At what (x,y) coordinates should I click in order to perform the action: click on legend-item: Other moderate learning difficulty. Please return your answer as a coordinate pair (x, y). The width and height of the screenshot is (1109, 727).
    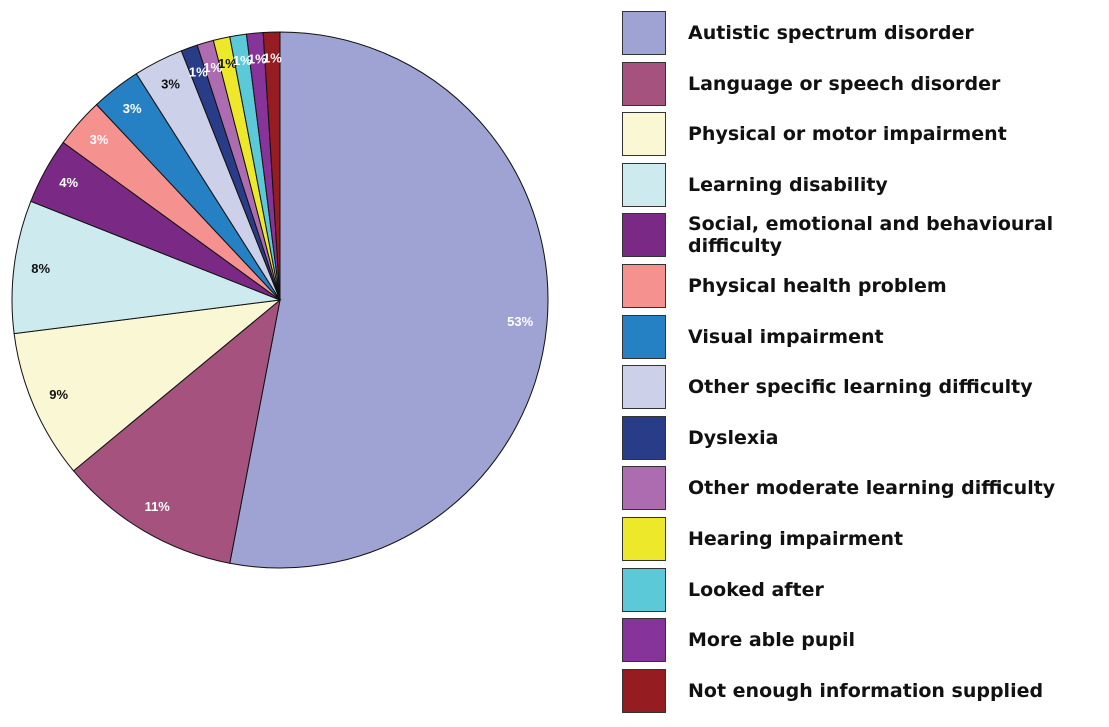
    Looking at the image, I should click on (862, 488).